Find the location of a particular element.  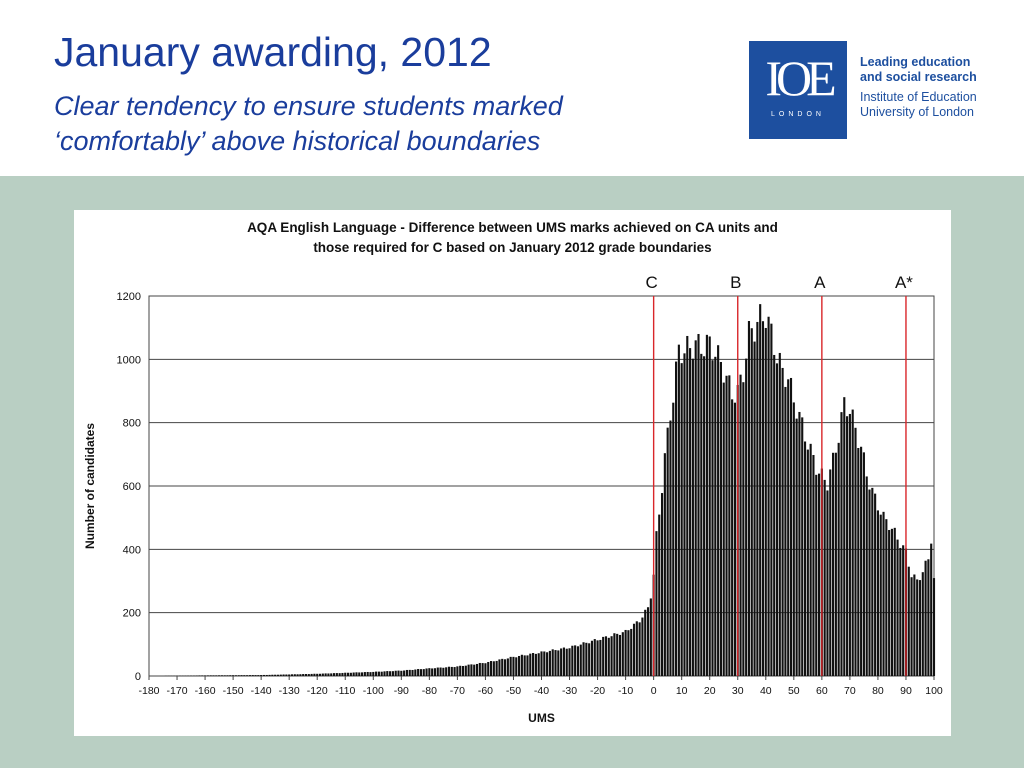

x-tick-label: 40 is located at coordinates (766, 691).